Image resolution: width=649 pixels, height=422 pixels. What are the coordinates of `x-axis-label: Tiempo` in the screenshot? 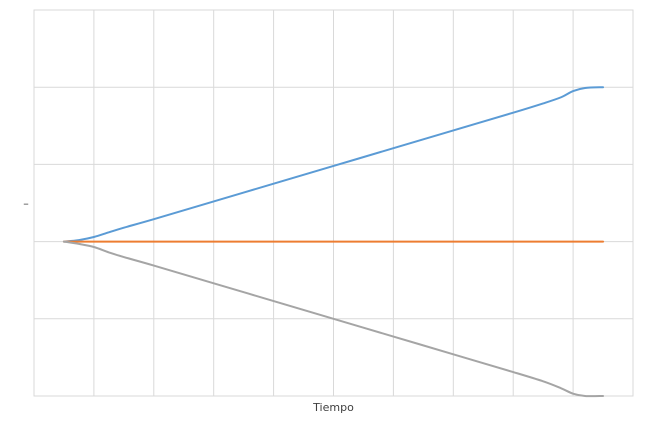 It's located at (333, 407).